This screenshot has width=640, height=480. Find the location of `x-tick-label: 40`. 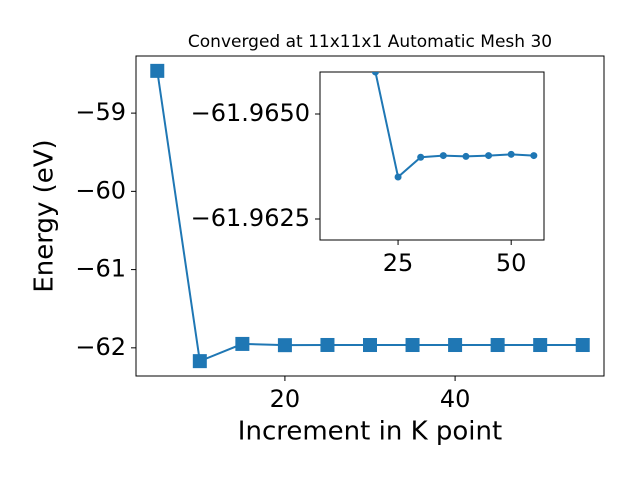

x-tick-label: 40 is located at coordinates (455, 399).